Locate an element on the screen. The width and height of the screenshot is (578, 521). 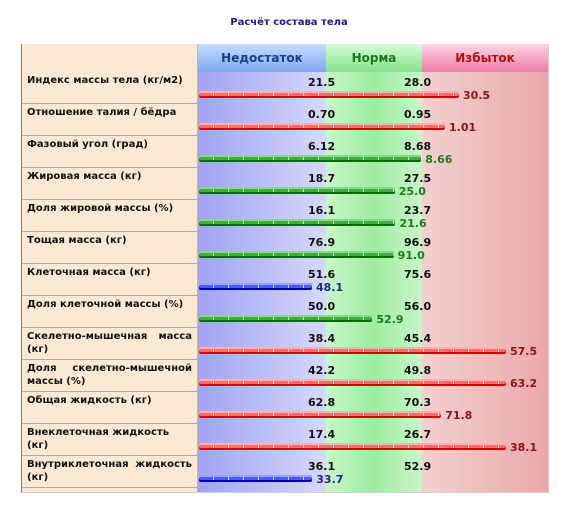
norm-high-value: 75.6 is located at coordinates (418, 274).